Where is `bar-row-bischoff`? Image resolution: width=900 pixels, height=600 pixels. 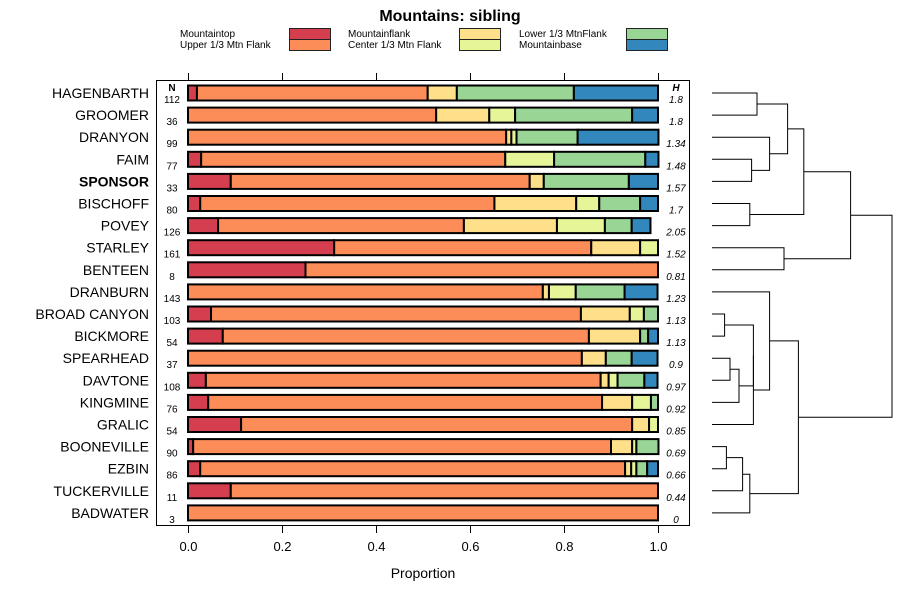
bar-row-bischoff is located at coordinates (423, 203).